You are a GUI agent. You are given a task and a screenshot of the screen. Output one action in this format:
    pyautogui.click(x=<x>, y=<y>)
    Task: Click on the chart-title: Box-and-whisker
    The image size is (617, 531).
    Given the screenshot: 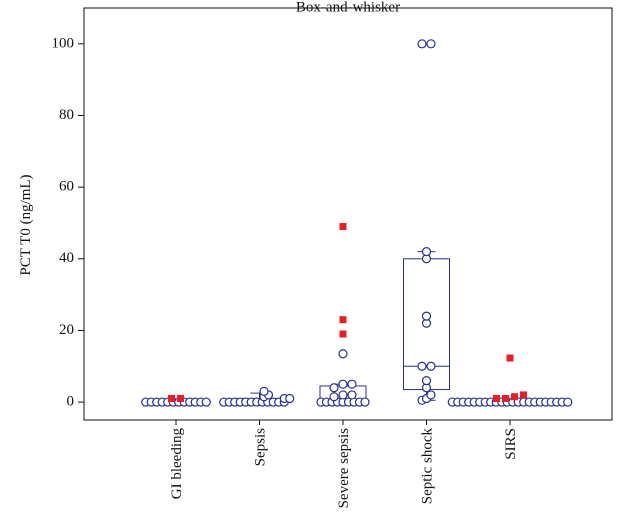 What is the action you would take?
    pyautogui.click(x=348, y=8)
    